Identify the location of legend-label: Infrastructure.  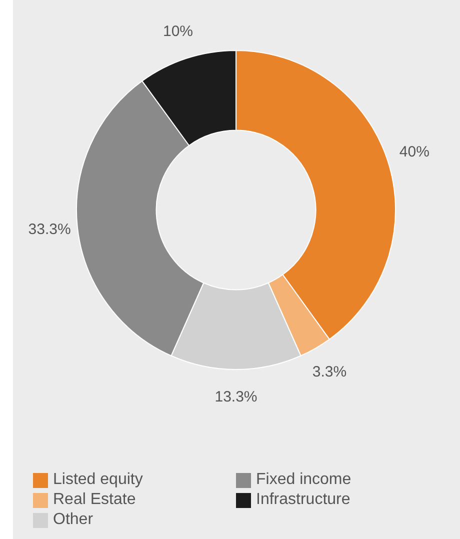
(303, 500).